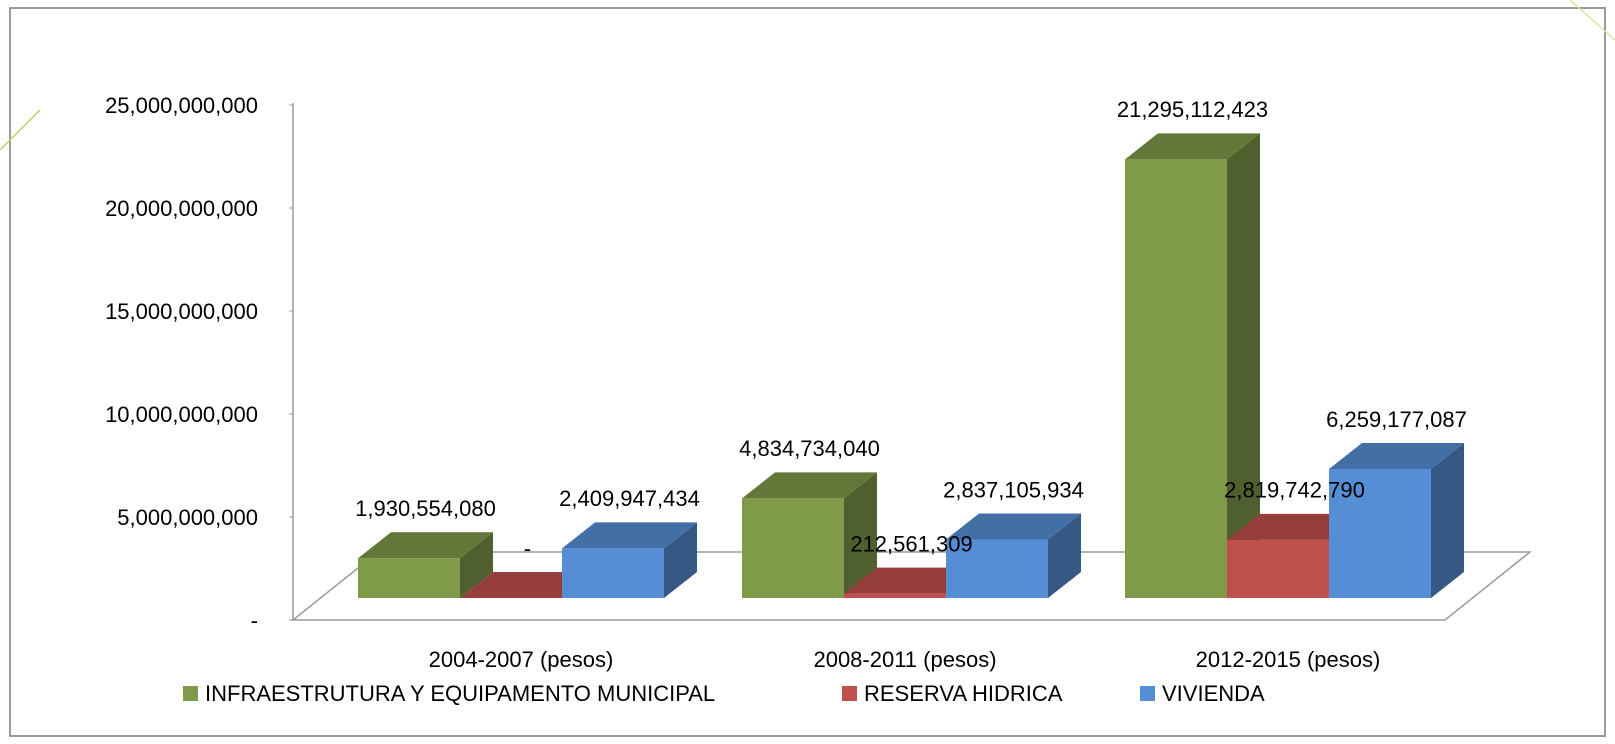 The width and height of the screenshot is (1615, 744). Describe the element at coordinates (181, 414) in the screenshot. I see `y-tick-label: 10,000,000,000` at that location.